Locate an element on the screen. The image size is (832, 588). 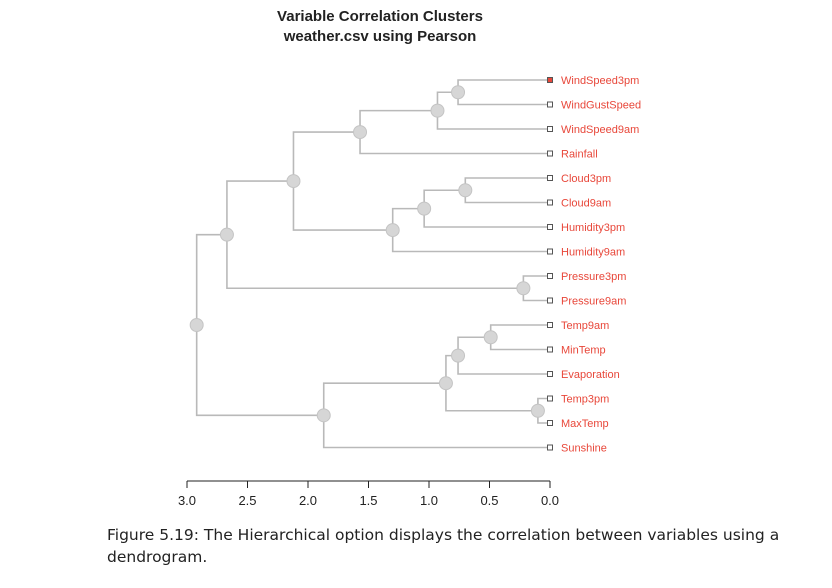
x-tick-label: 0.5 is located at coordinates (489, 500).